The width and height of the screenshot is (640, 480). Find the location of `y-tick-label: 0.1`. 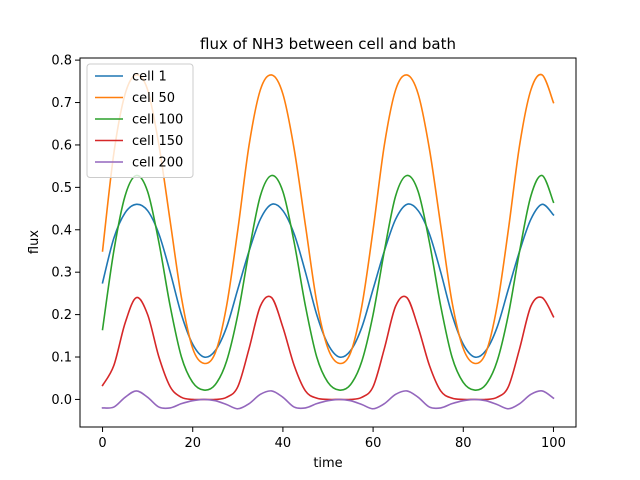

y-tick-label: 0.1 is located at coordinates (61, 358).